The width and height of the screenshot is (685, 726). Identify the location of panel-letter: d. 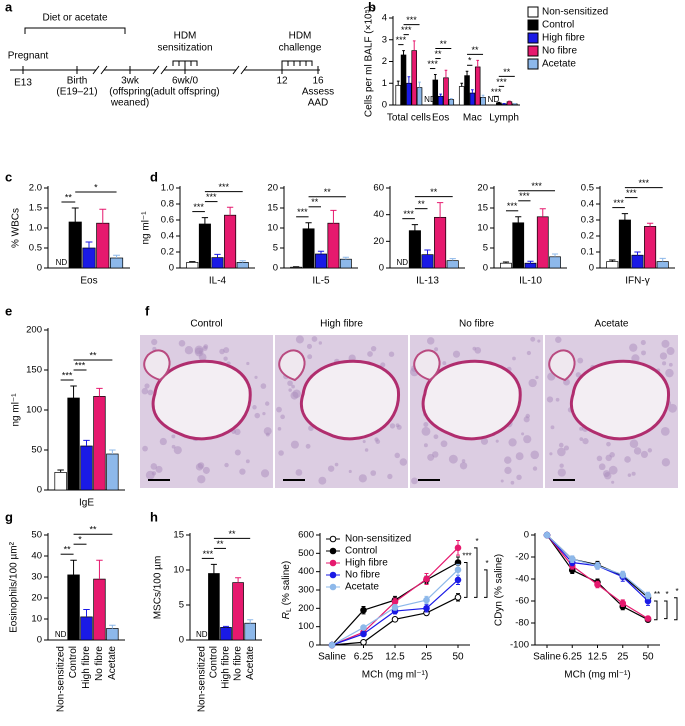
(154, 176).